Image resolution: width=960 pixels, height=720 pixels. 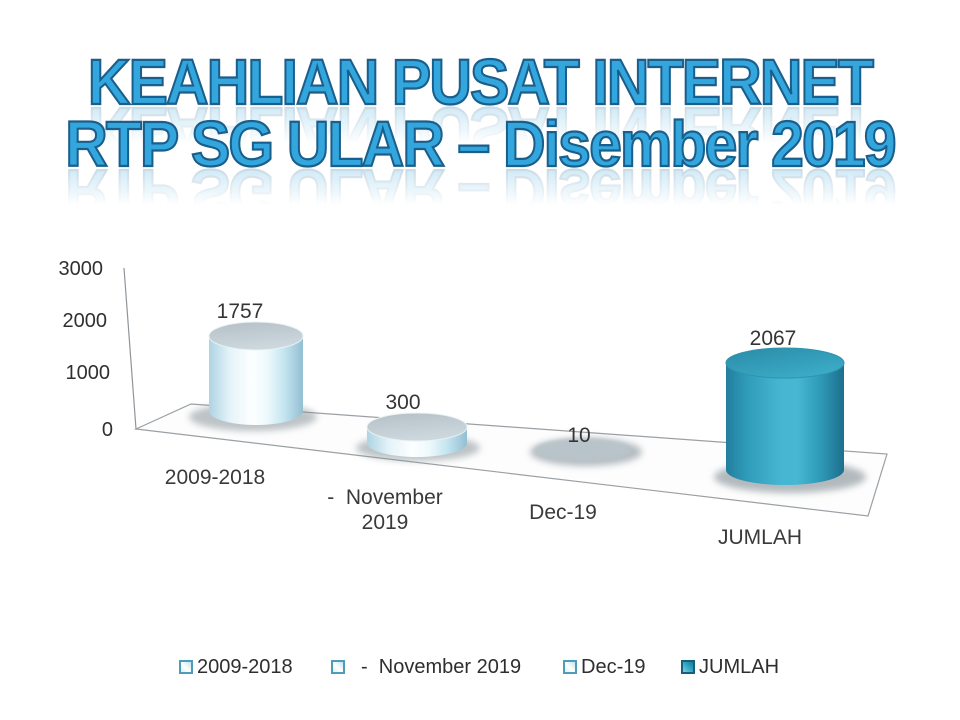 What do you see at coordinates (245, 666) in the screenshot?
I see `legend-label-2009-2018: 2009-2018` at bounding box center [245, 666].